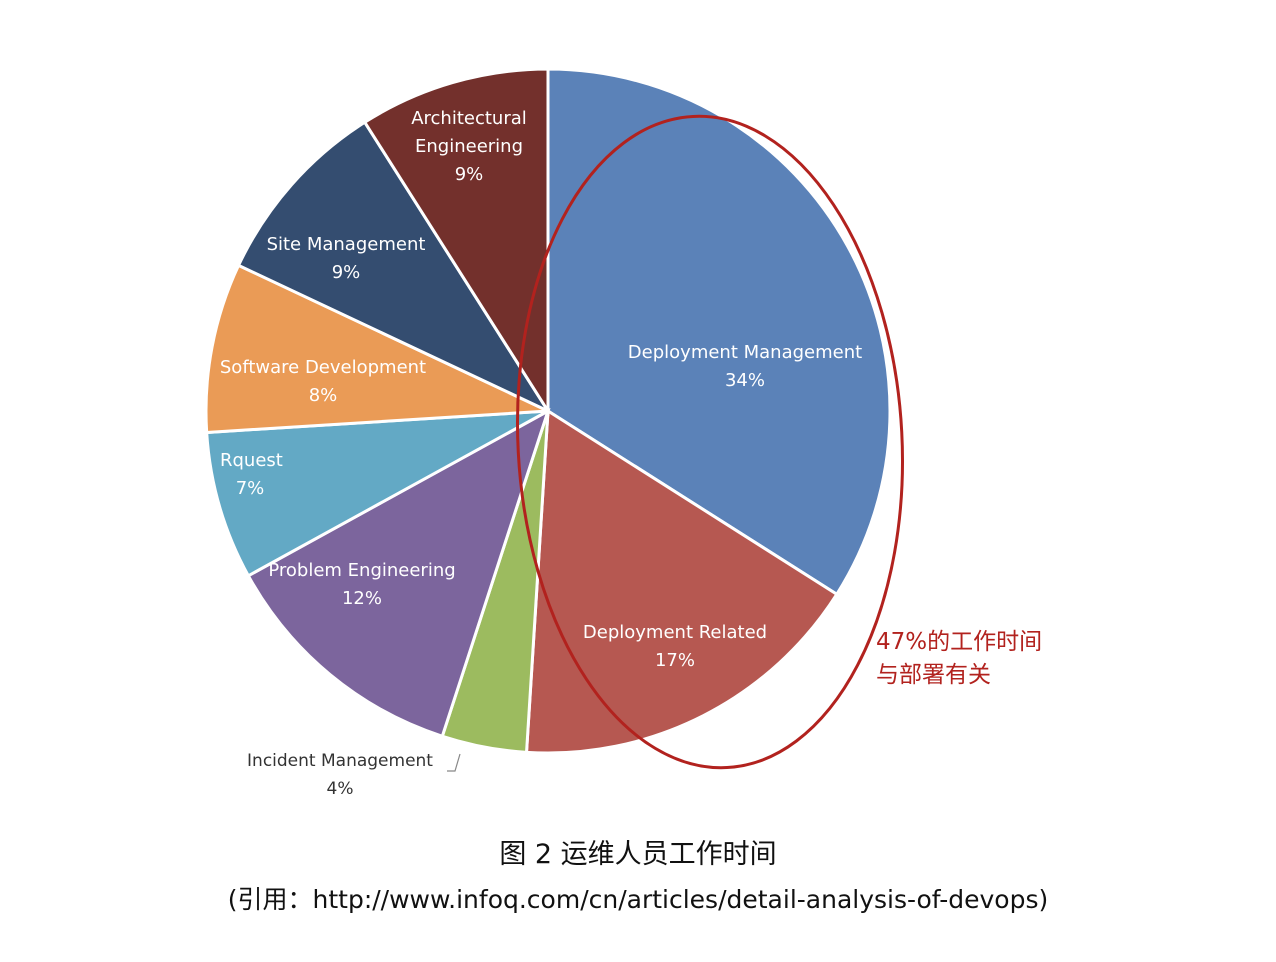 This screenshot has width=1276, height=962. What do you see at coordinates (638, 854) in the screenshot?
I see `figure-caption: 图 2 运维人员工作时间` at bounding box center [638, 854].